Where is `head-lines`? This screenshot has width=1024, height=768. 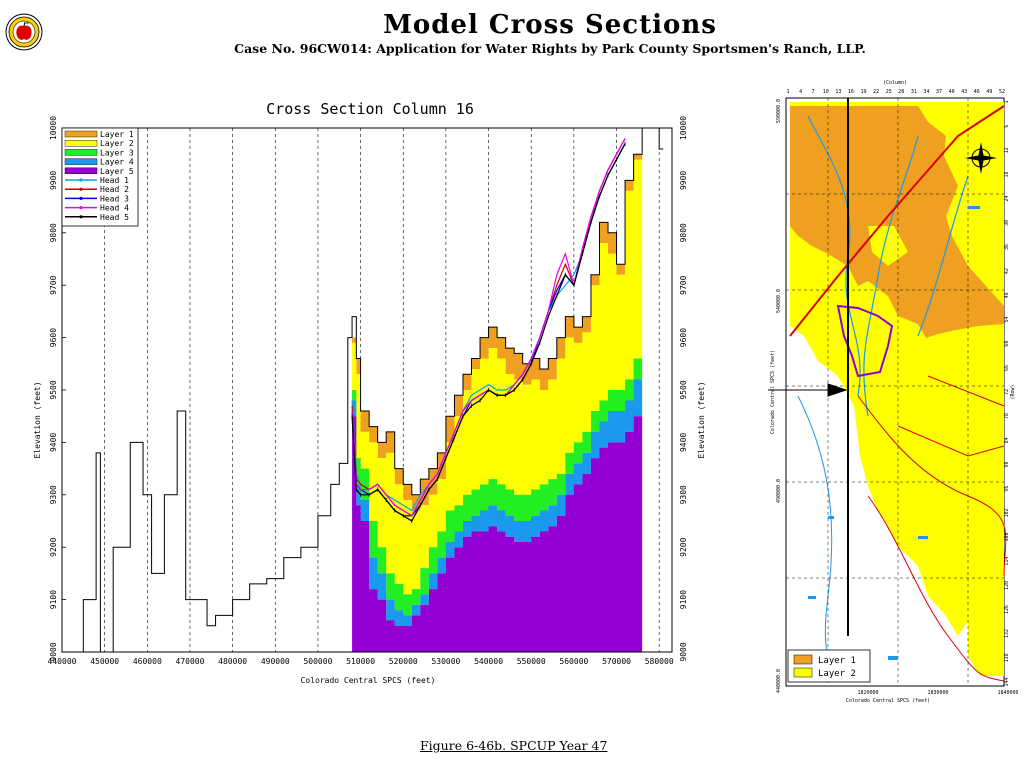 head-lines is located at coordinates (488, 330).